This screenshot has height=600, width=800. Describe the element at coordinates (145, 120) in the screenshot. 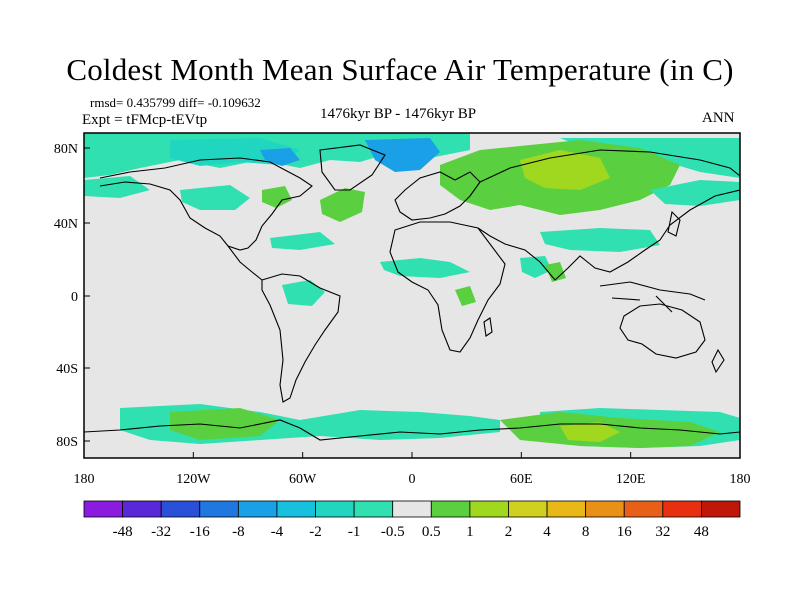

I see `experiment-label: Expt = tFMcp-tEVtp` at that location.